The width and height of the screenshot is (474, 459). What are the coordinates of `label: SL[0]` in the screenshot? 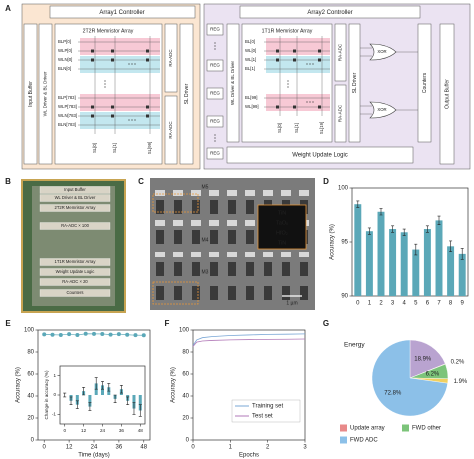 It's located at (94, 148).